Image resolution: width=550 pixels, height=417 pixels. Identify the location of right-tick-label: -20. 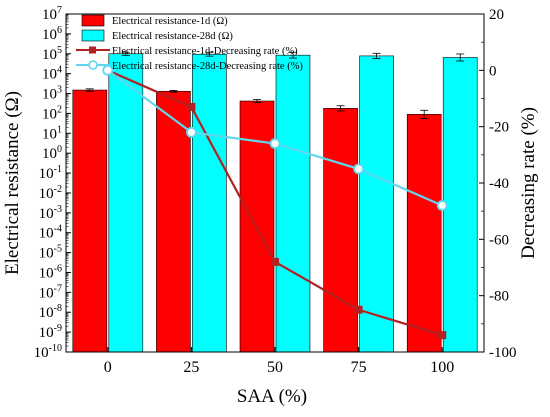
(499, 128).